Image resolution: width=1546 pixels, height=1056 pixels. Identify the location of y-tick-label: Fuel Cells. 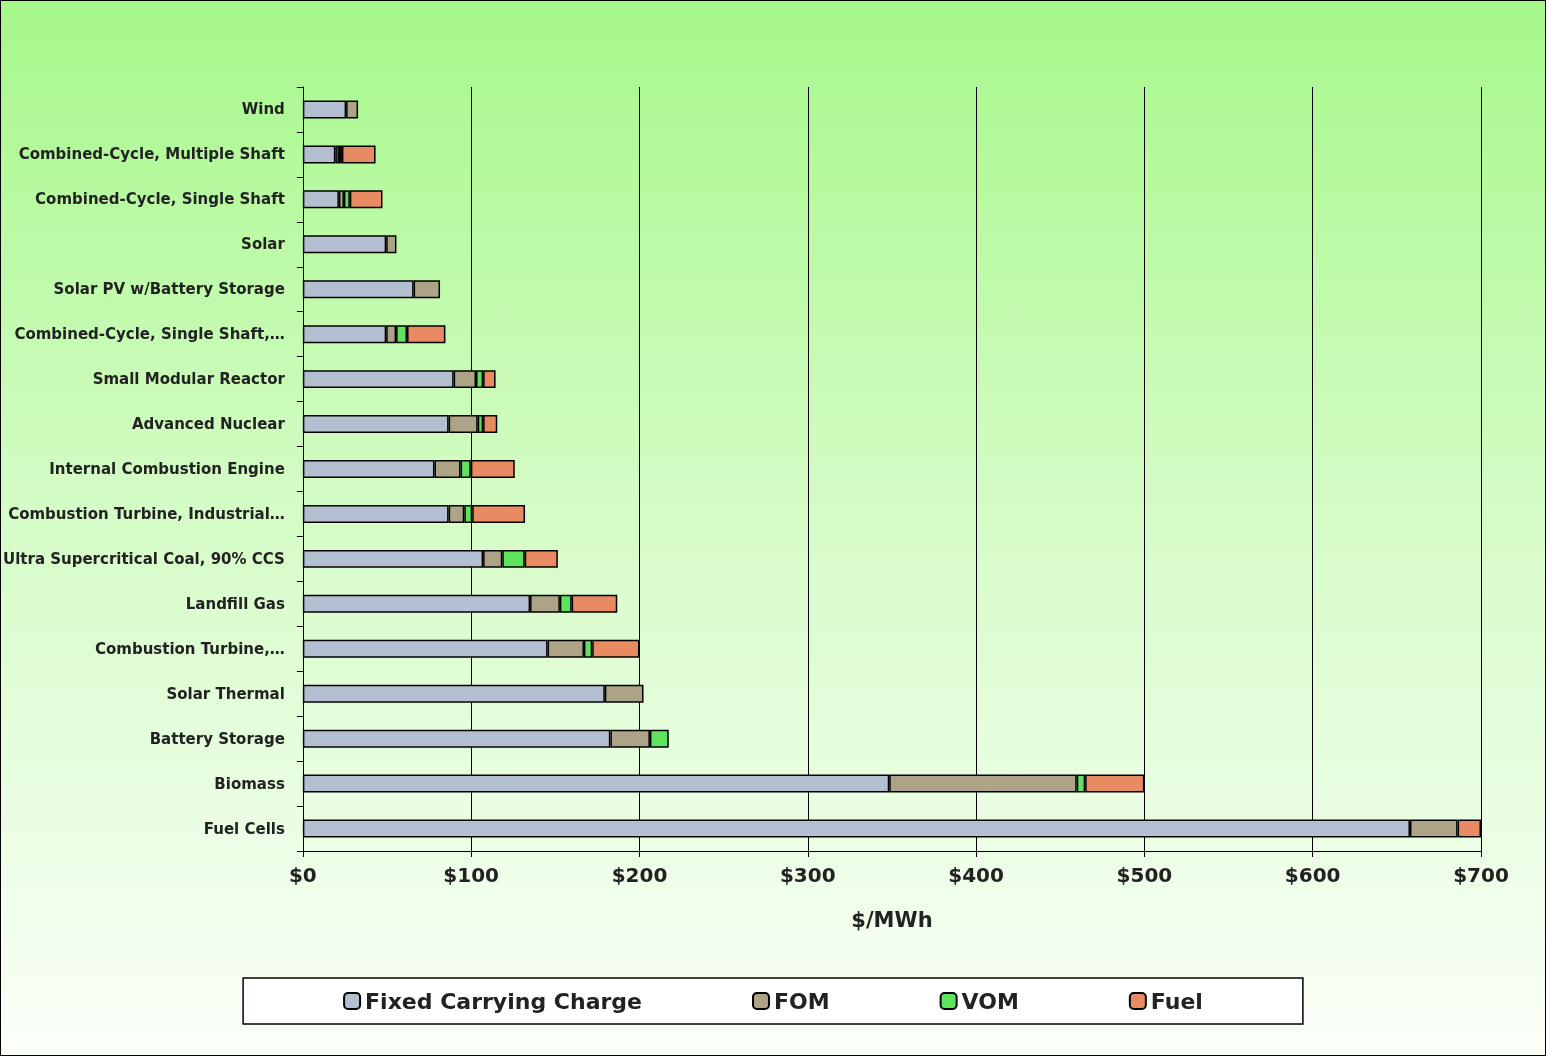
(244, 828).